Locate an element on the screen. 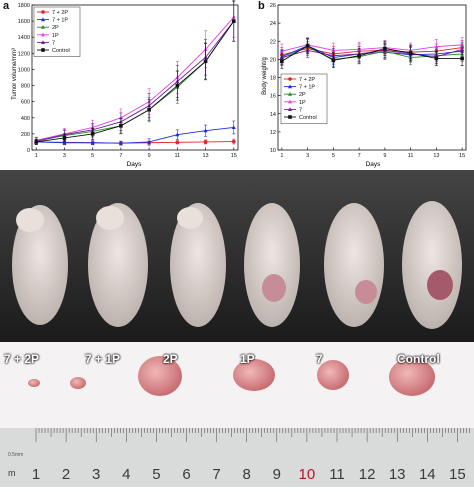  ruler-number: 4 is located at coordinates (126, 474).